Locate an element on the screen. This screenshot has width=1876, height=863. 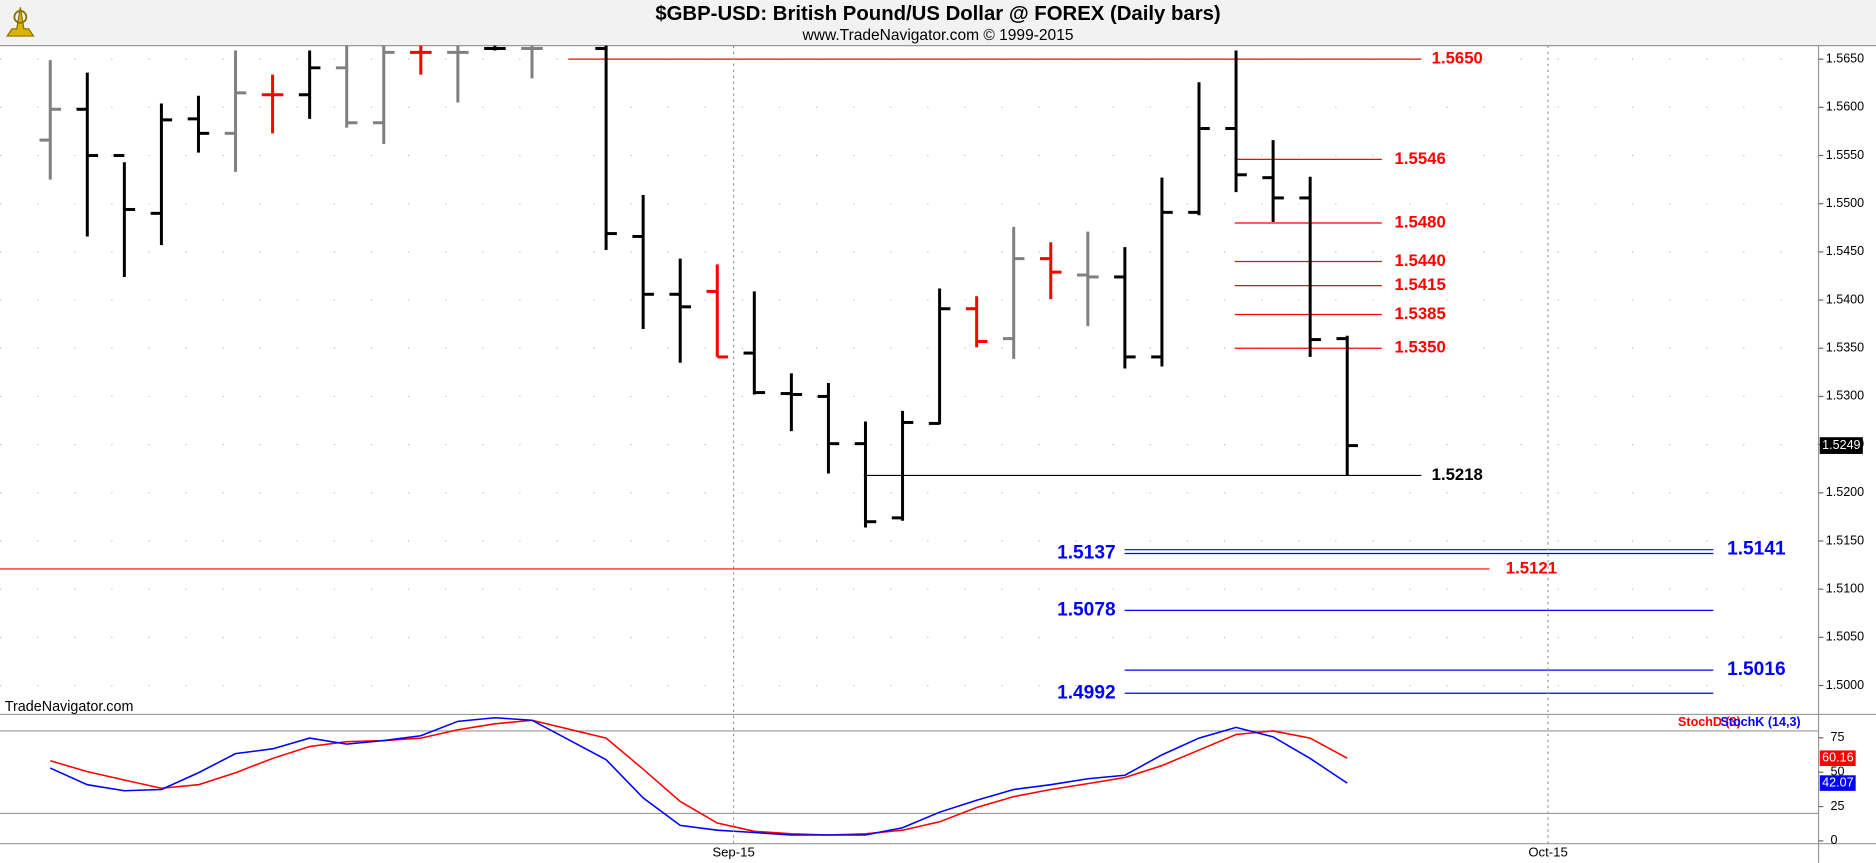
legend-entry: StochD (3) is located at coordinates (1709, 722).